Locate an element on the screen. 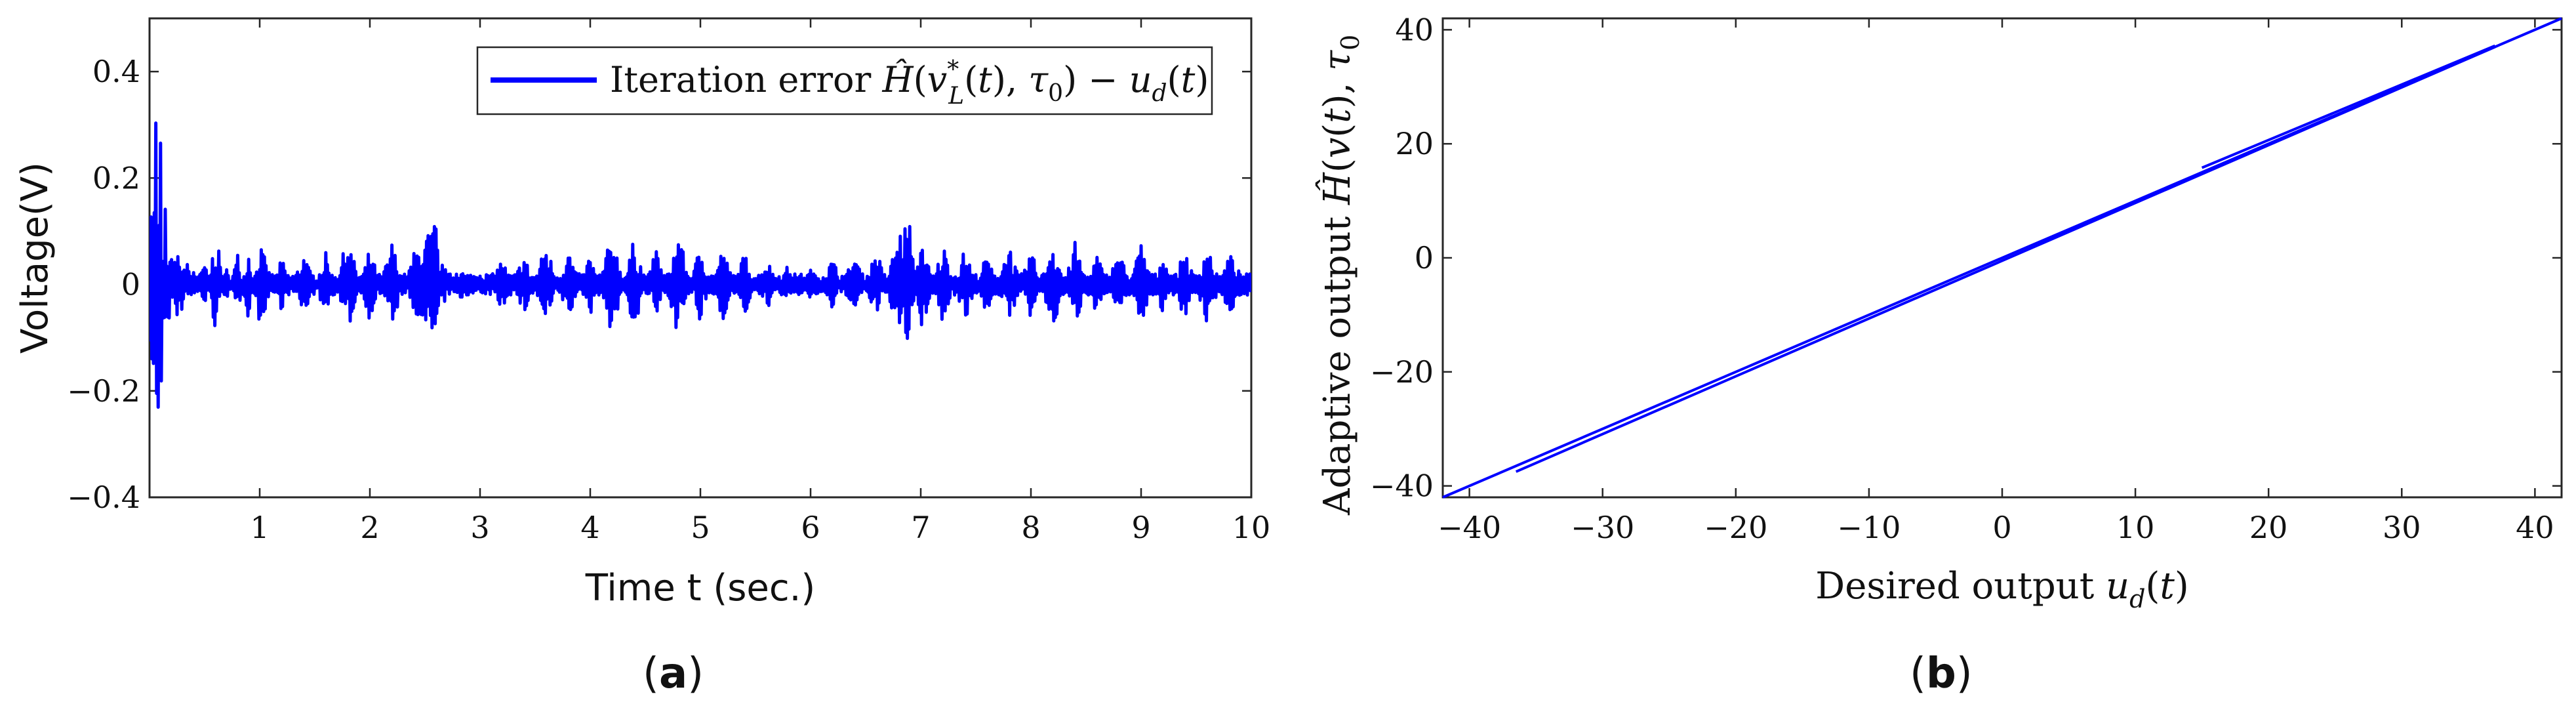 This screenshot has width=2576, height=702. caption-b-close: ) is located at coordinates (1964, 674).